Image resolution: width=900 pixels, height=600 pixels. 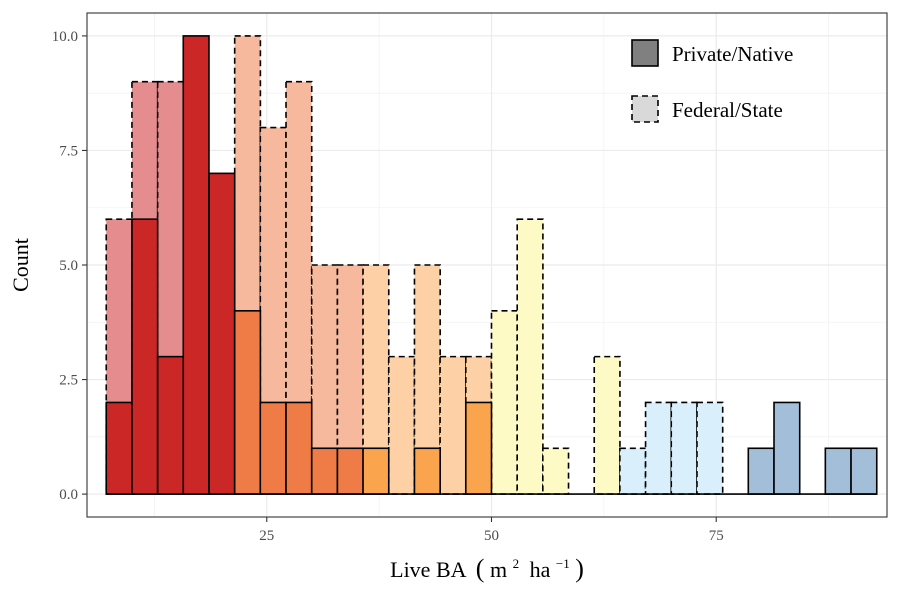 What do you see at coordinates (68, 495) in the screenshot?
I see `y-tick-label: 0.0` at bounding box center [68, 495].